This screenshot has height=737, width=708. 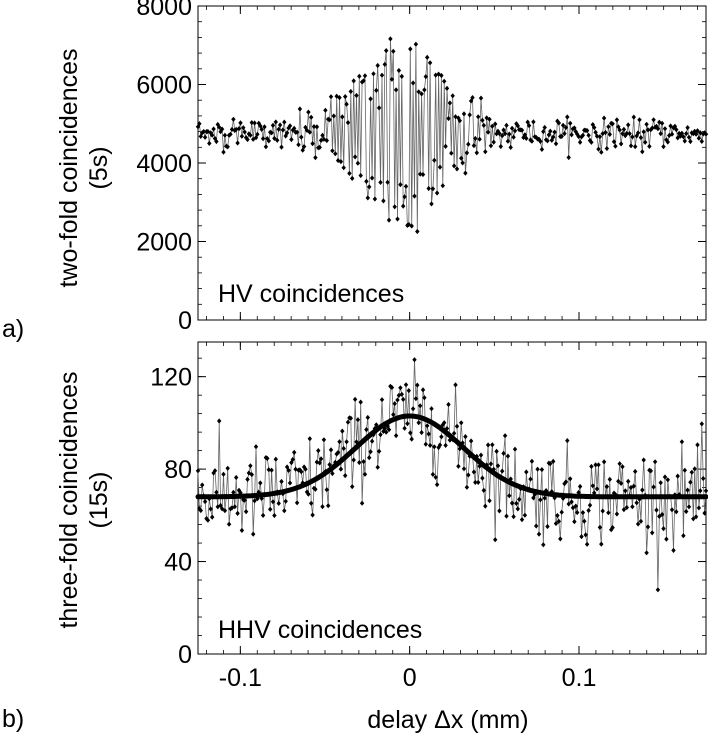 What do you see at coordinates (447, 720) in the screenshot?
I see `x-axis-label: delay Δx (mm)` at bounding box center [447, 720].